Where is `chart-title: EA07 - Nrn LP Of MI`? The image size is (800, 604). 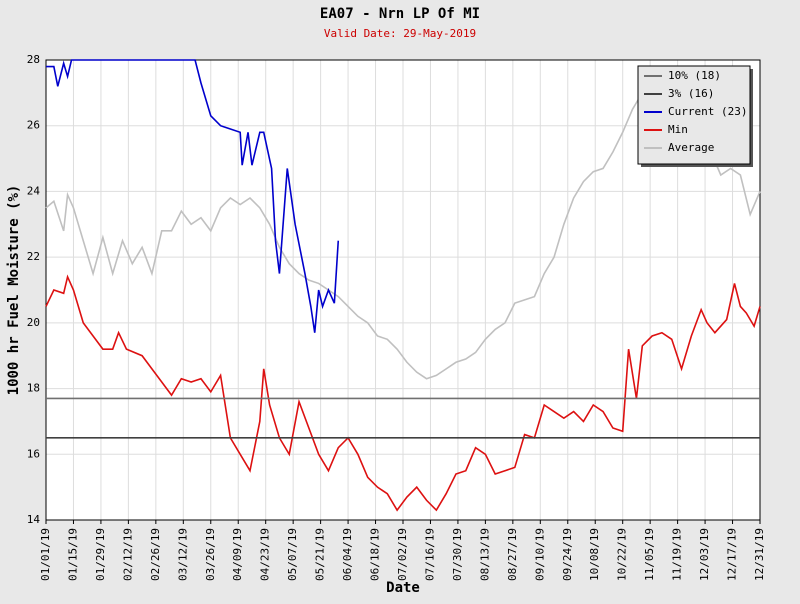 chart-title: EA07 - Nrn LP Of MI is located at coordinates (400, 14).